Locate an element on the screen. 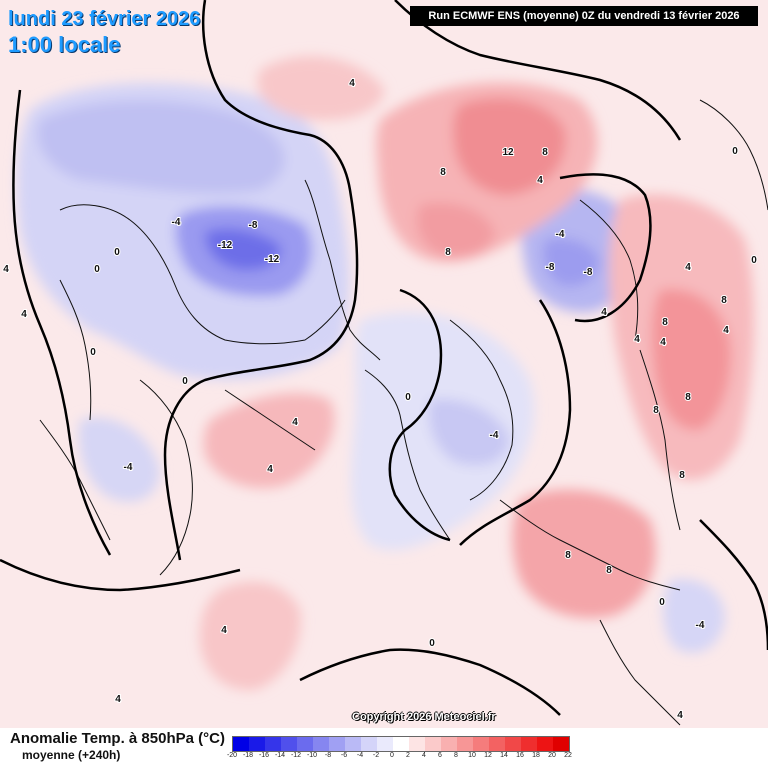 Image resolution: width=768 pixels, height=768 pixels. colorbar-tick-label: -4 is located at coordinates (360, 755).